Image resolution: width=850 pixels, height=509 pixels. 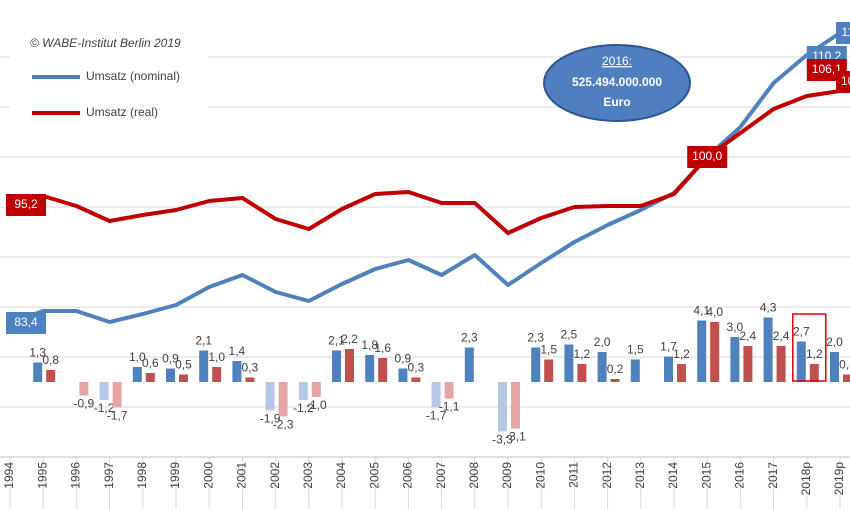 I want to click on bar-label: -0,9, so click(x=84, y=404).